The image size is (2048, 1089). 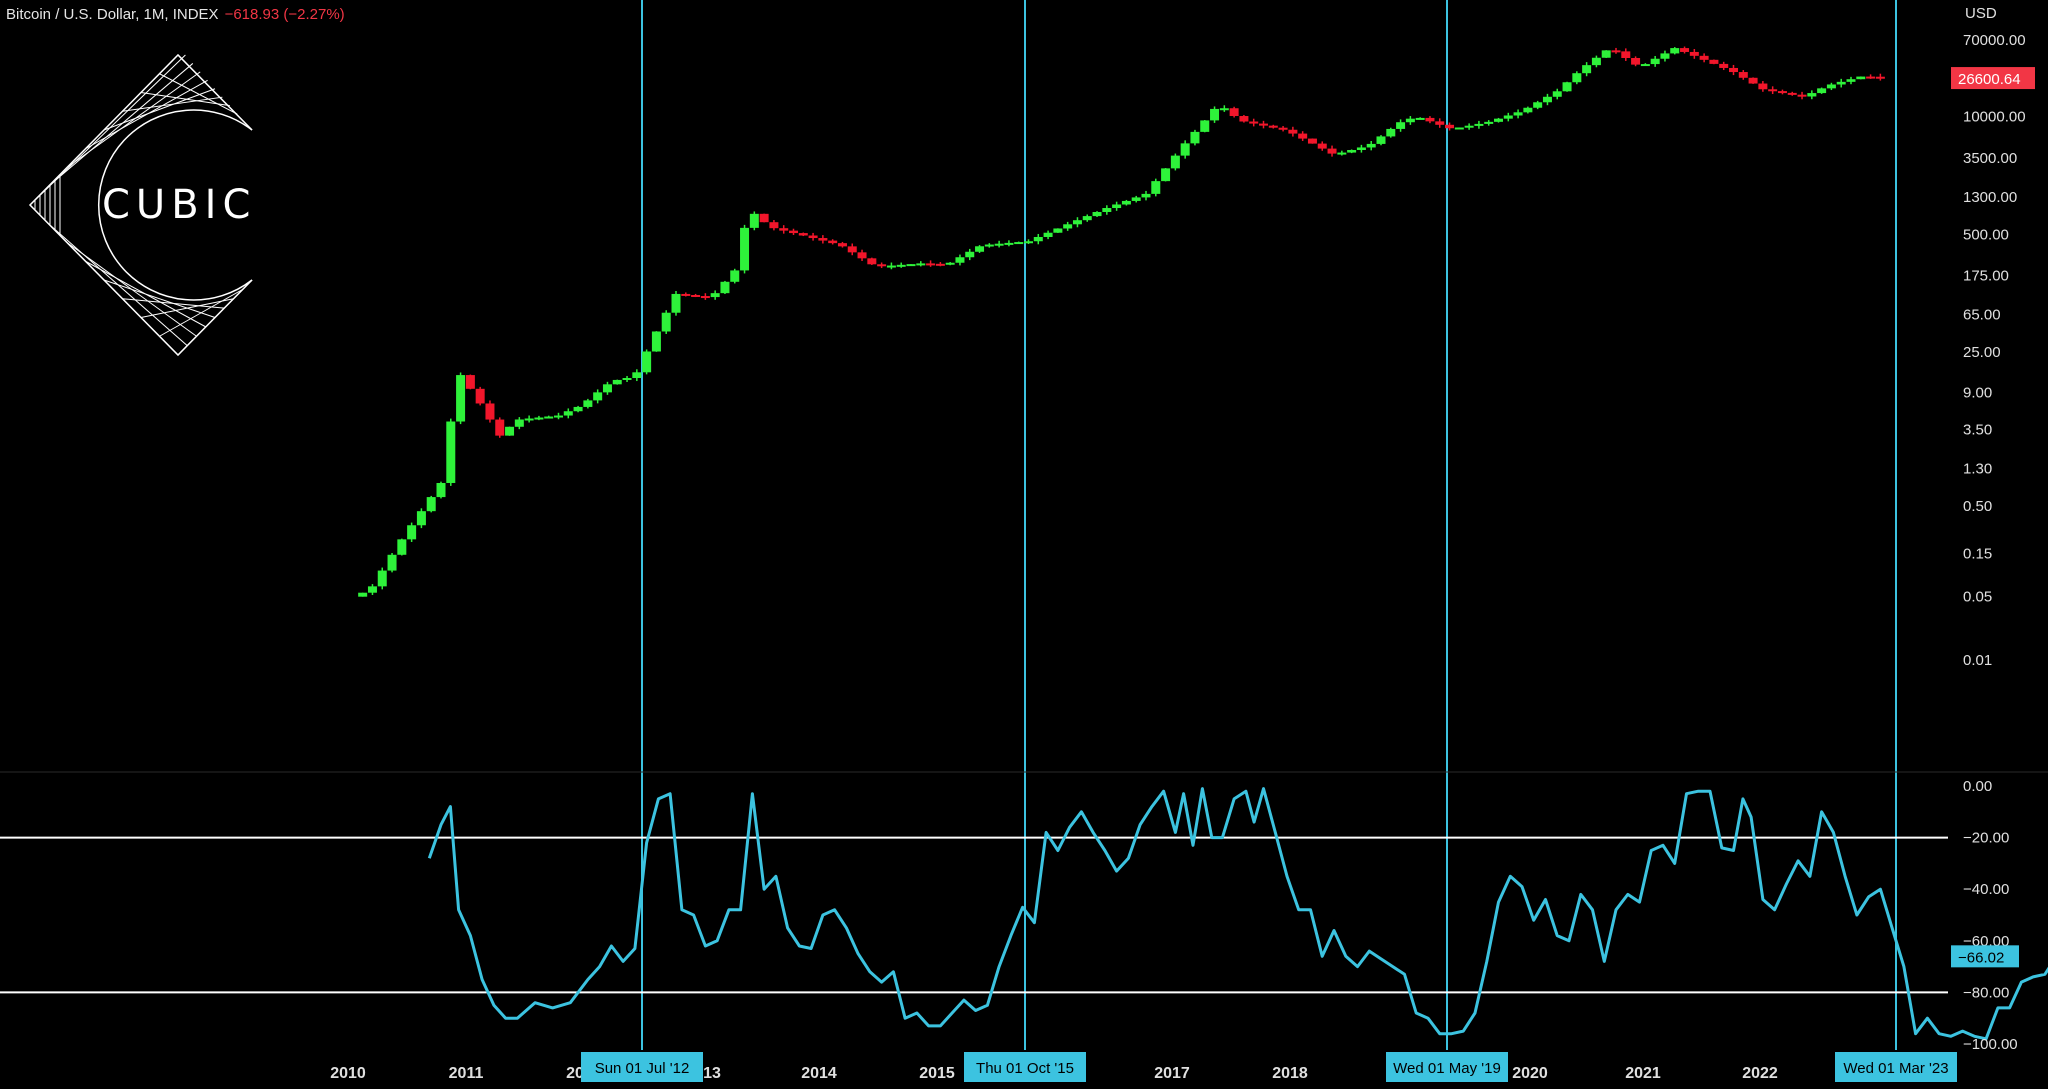 What do you see at coordinates (1977, 786) in the screenshot?
I see `osc-tick-label: 0.00` at bounding box center [1977, 786].